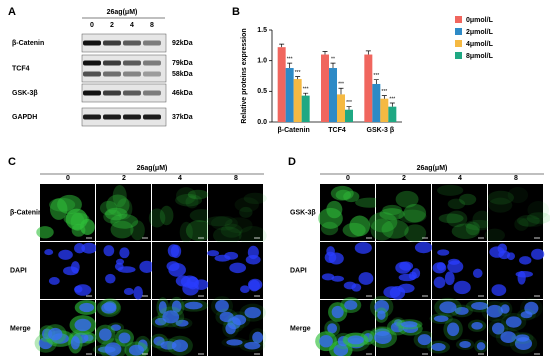 The width and height of the screenshot is (550, 356). I want to click on y-tick-label: 0.0, so click(262, 122).